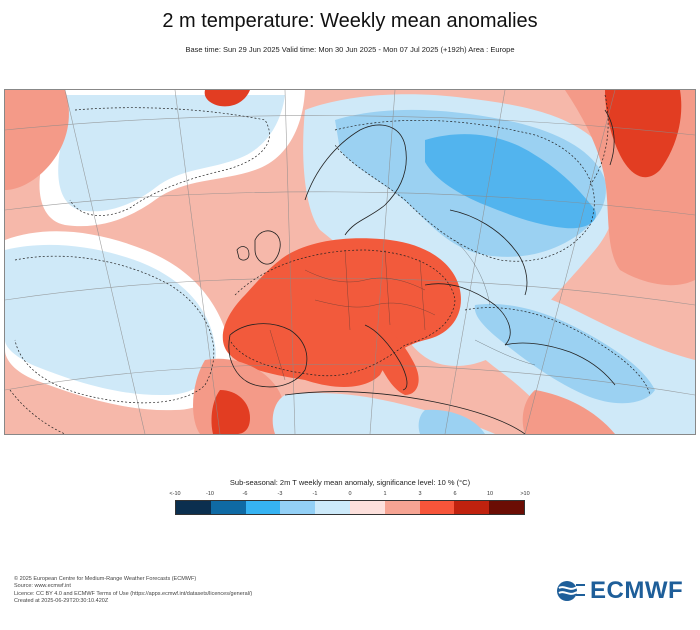 The image size is (700, 630). What do you see at coordinates (402, 310) in the screenshot?
I see `country-borders` at bounding box center [402, 310].